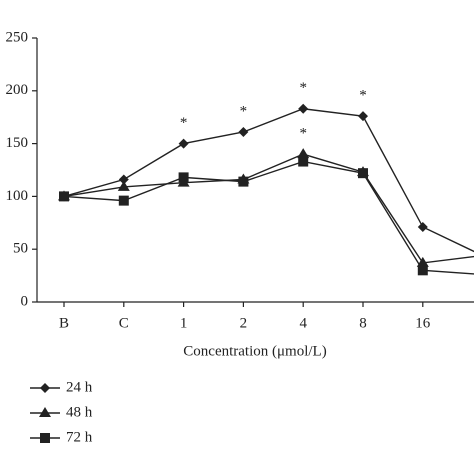 This screenshot has width=474, height=474. Describe the element at coordinates (64, 323) in the screenshot. I see `x-tick-label: B` at that location.